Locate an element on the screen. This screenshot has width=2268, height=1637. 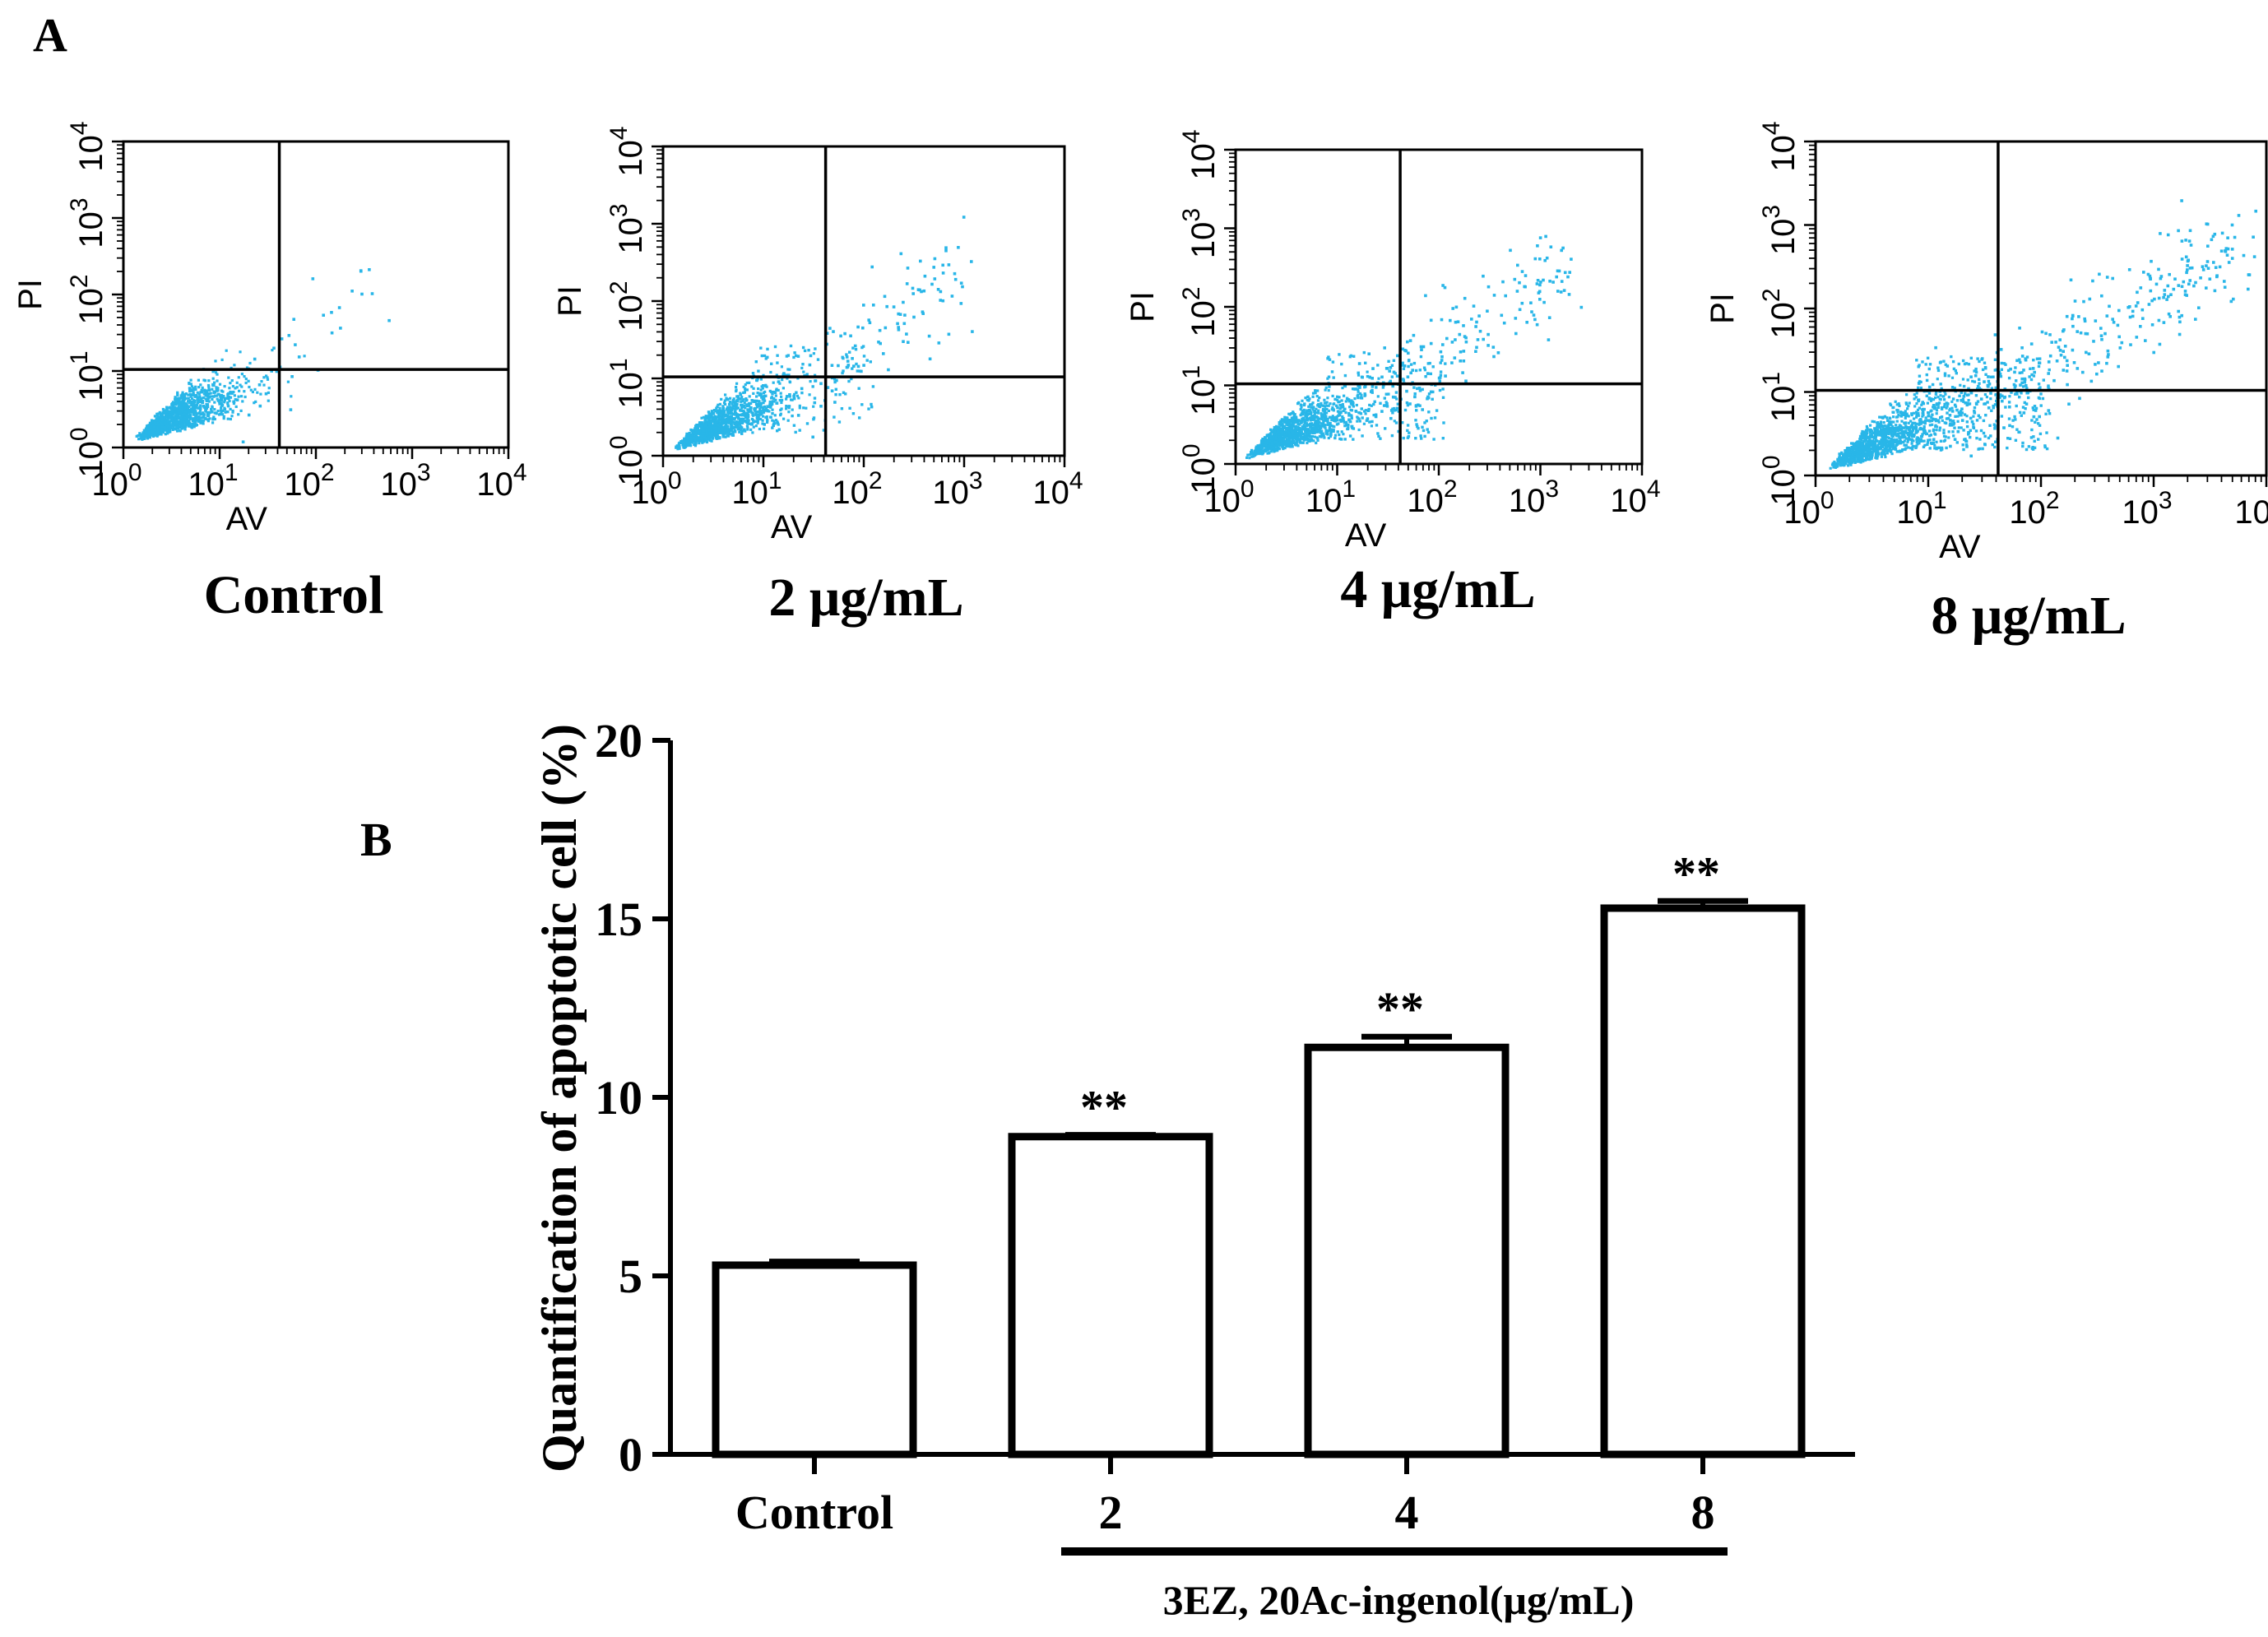
panel-a-label: A is located at coordinates (50, 35).